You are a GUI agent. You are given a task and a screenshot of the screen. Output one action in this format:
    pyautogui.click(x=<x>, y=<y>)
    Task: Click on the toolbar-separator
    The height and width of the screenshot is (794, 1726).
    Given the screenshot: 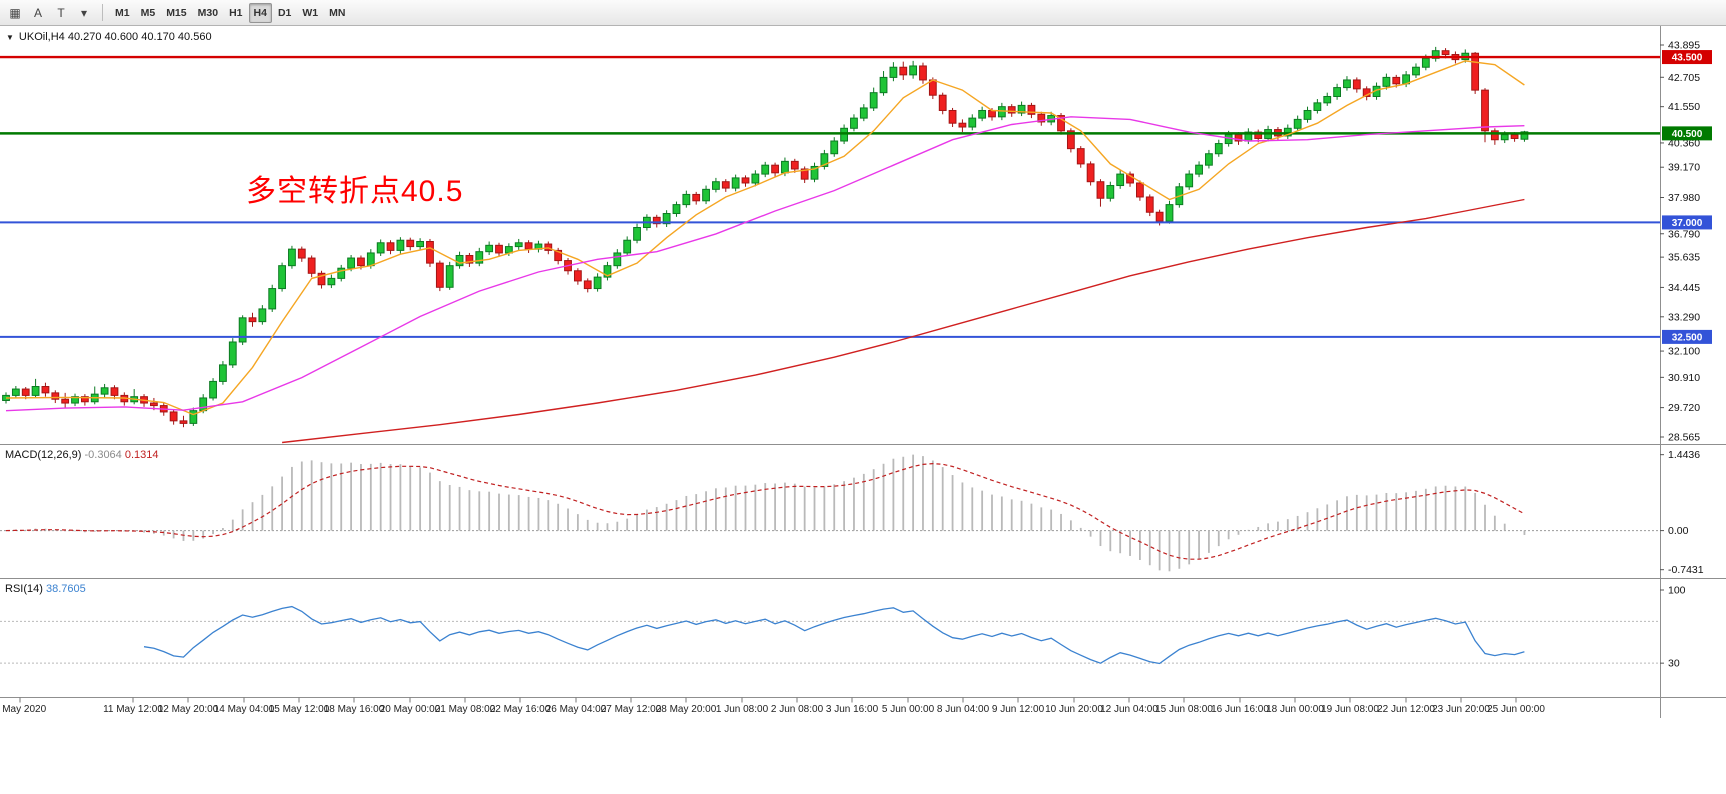 What is the action you would take?
    pyautogui.click(x=102, y=12)
    